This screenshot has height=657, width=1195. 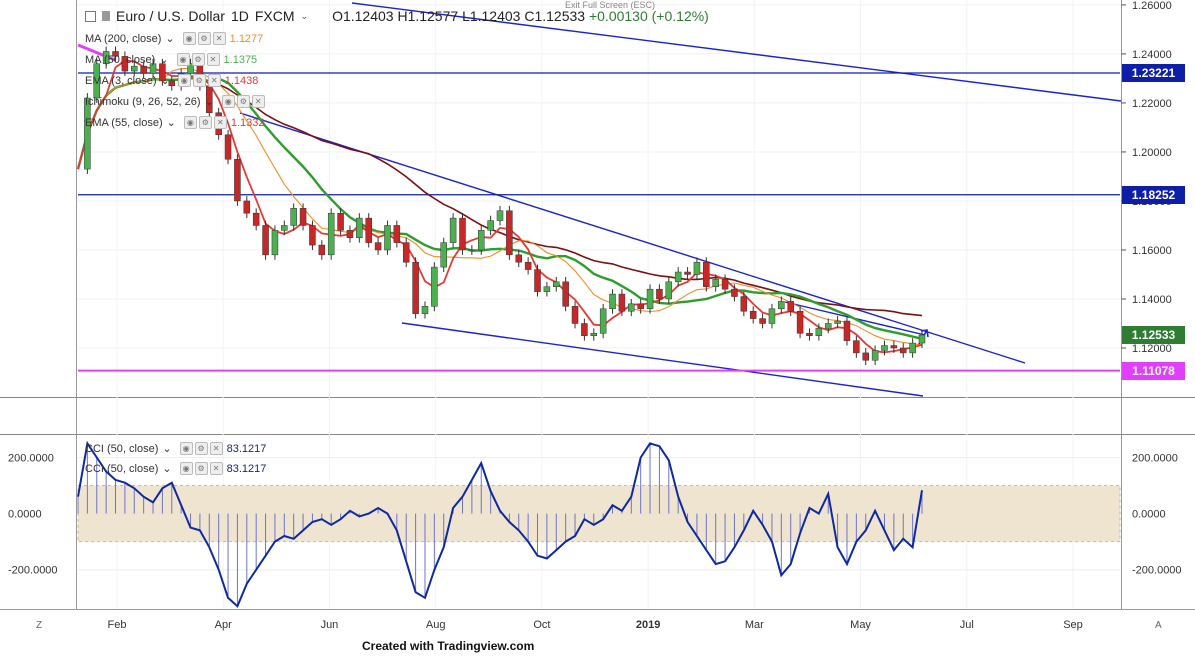 What do you see at coordinates (754, 625) in the screenshot?
I see `time-tick-label: Mar` at bounding box center [754, 625].